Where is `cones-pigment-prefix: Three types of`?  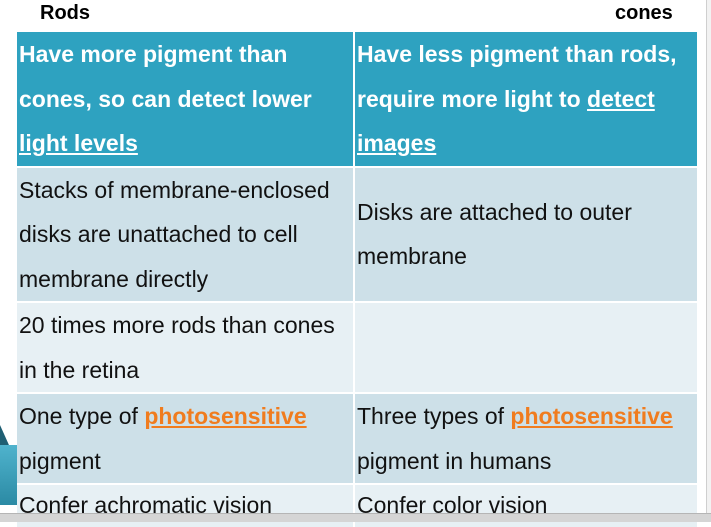 cones-pigment-prefix: Three types of is located at coordinates (431, 416).